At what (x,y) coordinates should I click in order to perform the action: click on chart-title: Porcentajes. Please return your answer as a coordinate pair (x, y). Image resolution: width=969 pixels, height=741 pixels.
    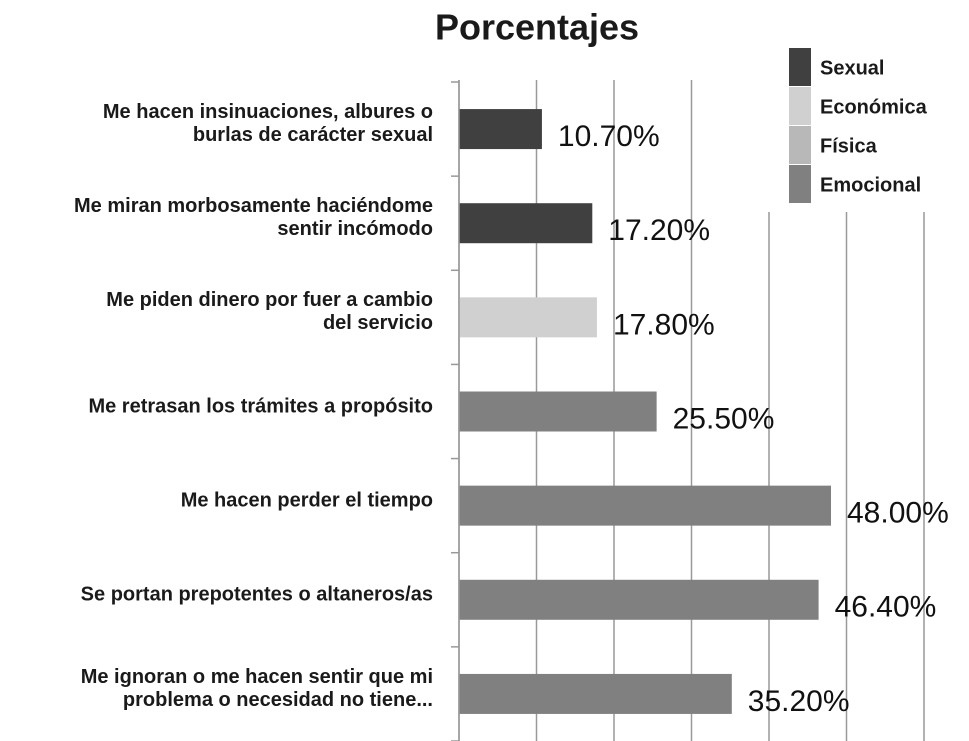
    Looking at the image, I should click on (537, 27).